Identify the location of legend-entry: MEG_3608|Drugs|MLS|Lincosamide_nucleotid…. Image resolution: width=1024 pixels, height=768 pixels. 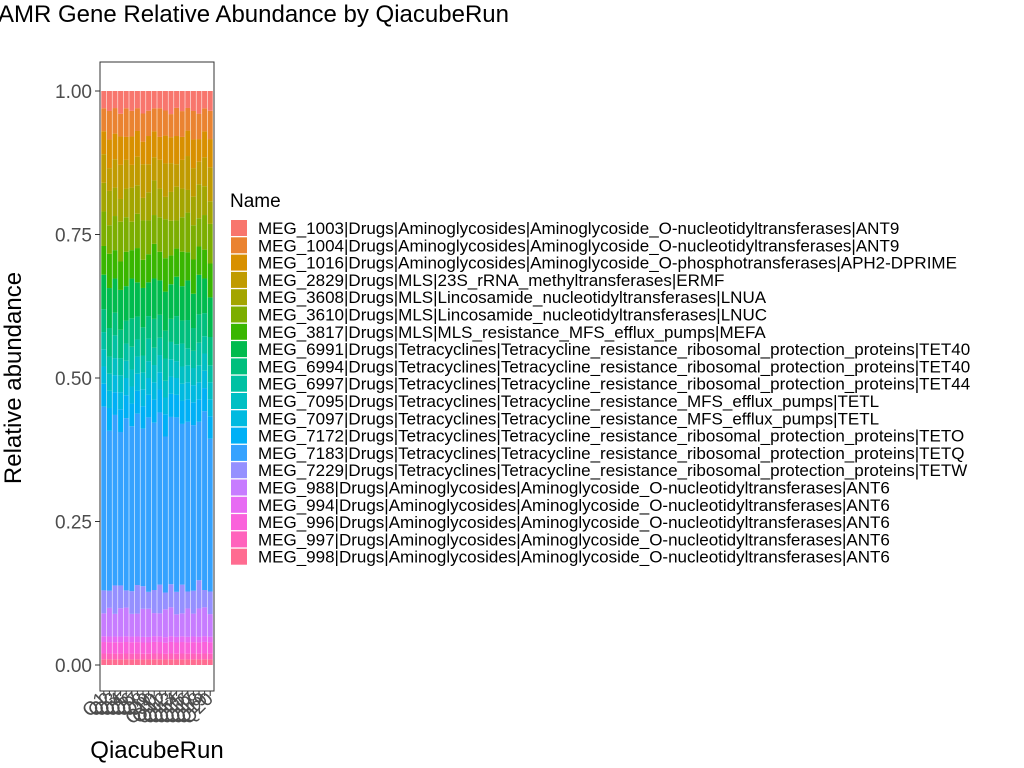
(512, 297).